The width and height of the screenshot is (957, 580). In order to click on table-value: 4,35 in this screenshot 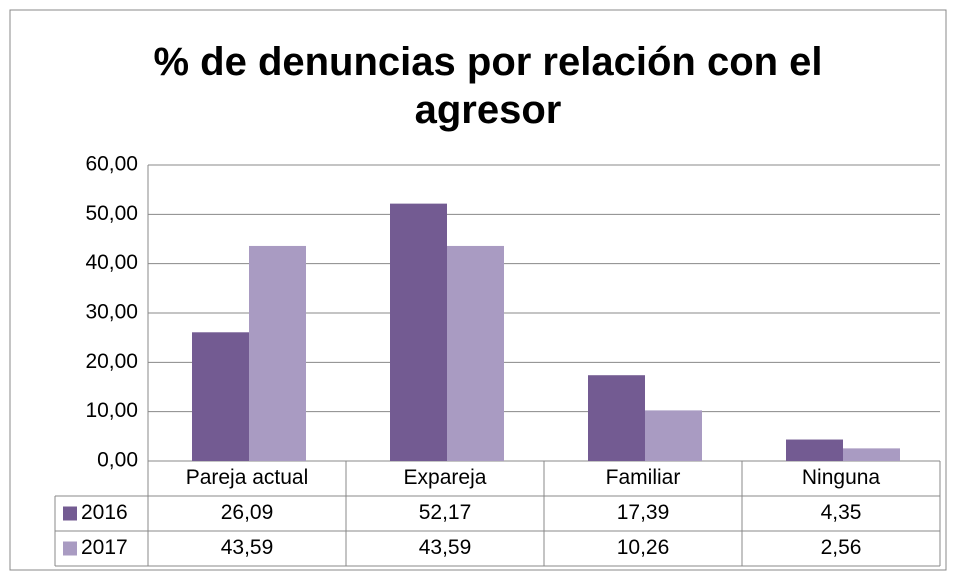, I will do `click(841, 512)`.